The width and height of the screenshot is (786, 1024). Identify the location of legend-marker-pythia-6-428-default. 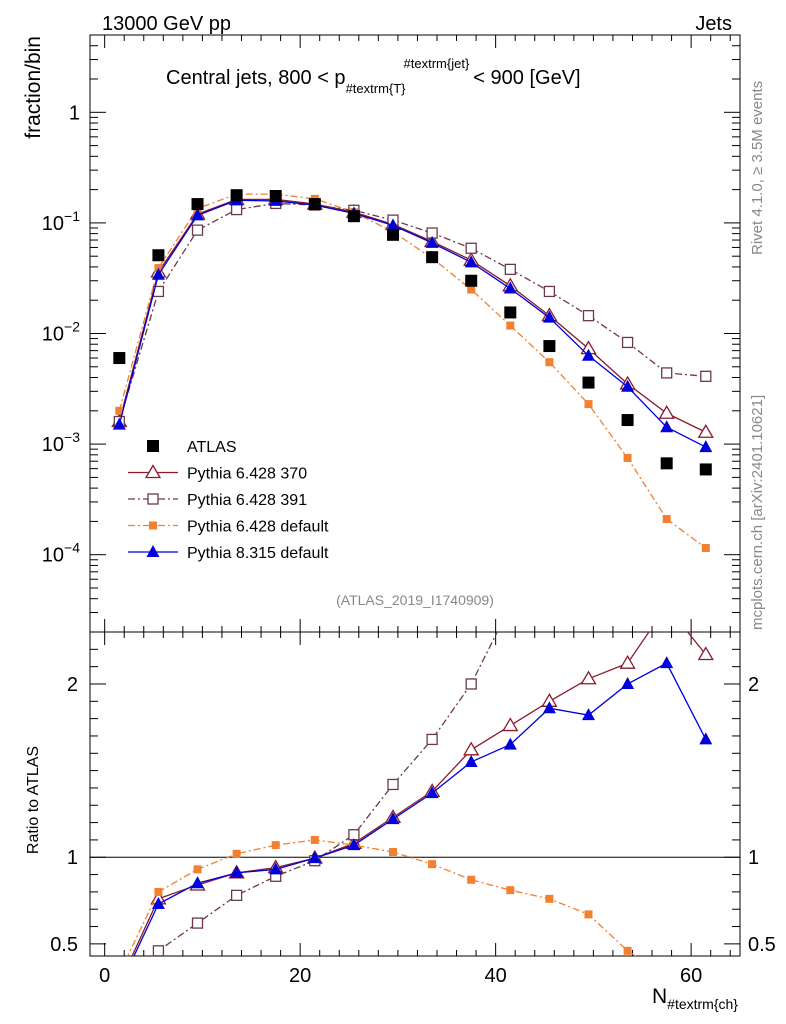
(153, 525).